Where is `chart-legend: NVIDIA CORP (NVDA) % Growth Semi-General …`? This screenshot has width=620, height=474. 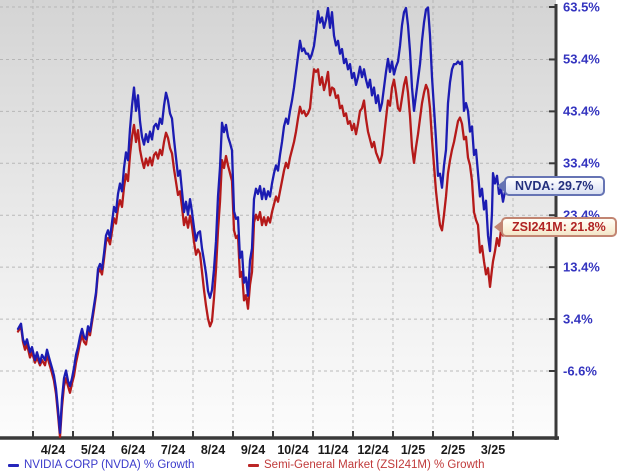 chart-legend: NVIDIA CORP (NVDA) % Growth Semi-General … is located at coordinates (310, 466).